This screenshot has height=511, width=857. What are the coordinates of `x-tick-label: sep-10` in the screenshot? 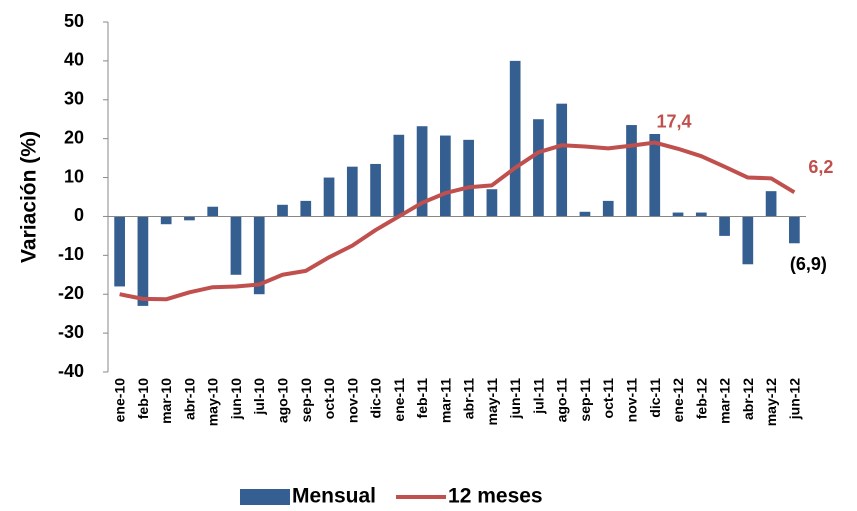 It's located at (306, 400).